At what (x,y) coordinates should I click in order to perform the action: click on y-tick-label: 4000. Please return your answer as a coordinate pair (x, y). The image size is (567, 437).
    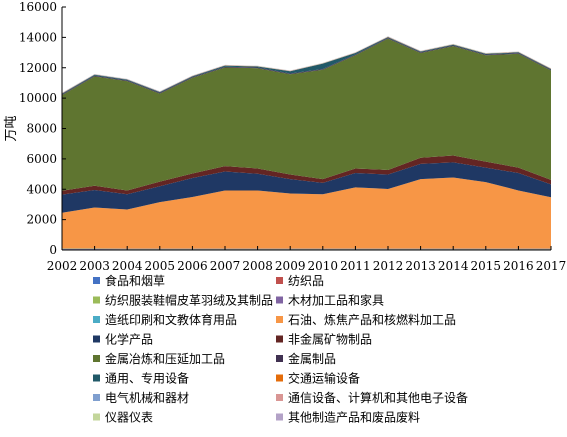
    Looking at the image, I should click on (41, 189).